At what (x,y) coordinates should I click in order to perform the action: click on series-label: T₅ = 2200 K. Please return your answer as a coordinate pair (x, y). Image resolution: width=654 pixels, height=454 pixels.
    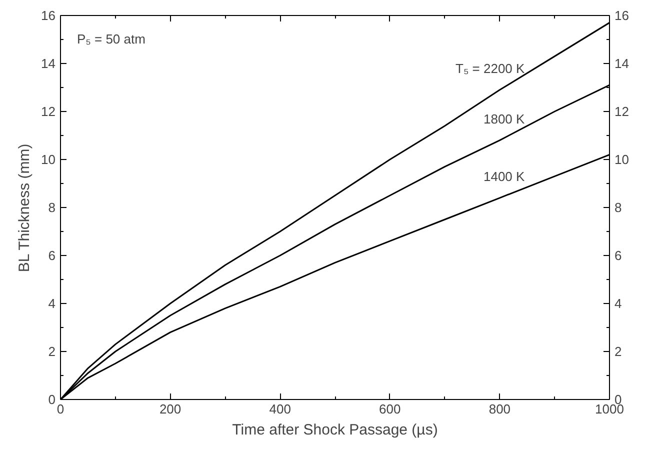
    Looking at the image, I should click on (491, 68).